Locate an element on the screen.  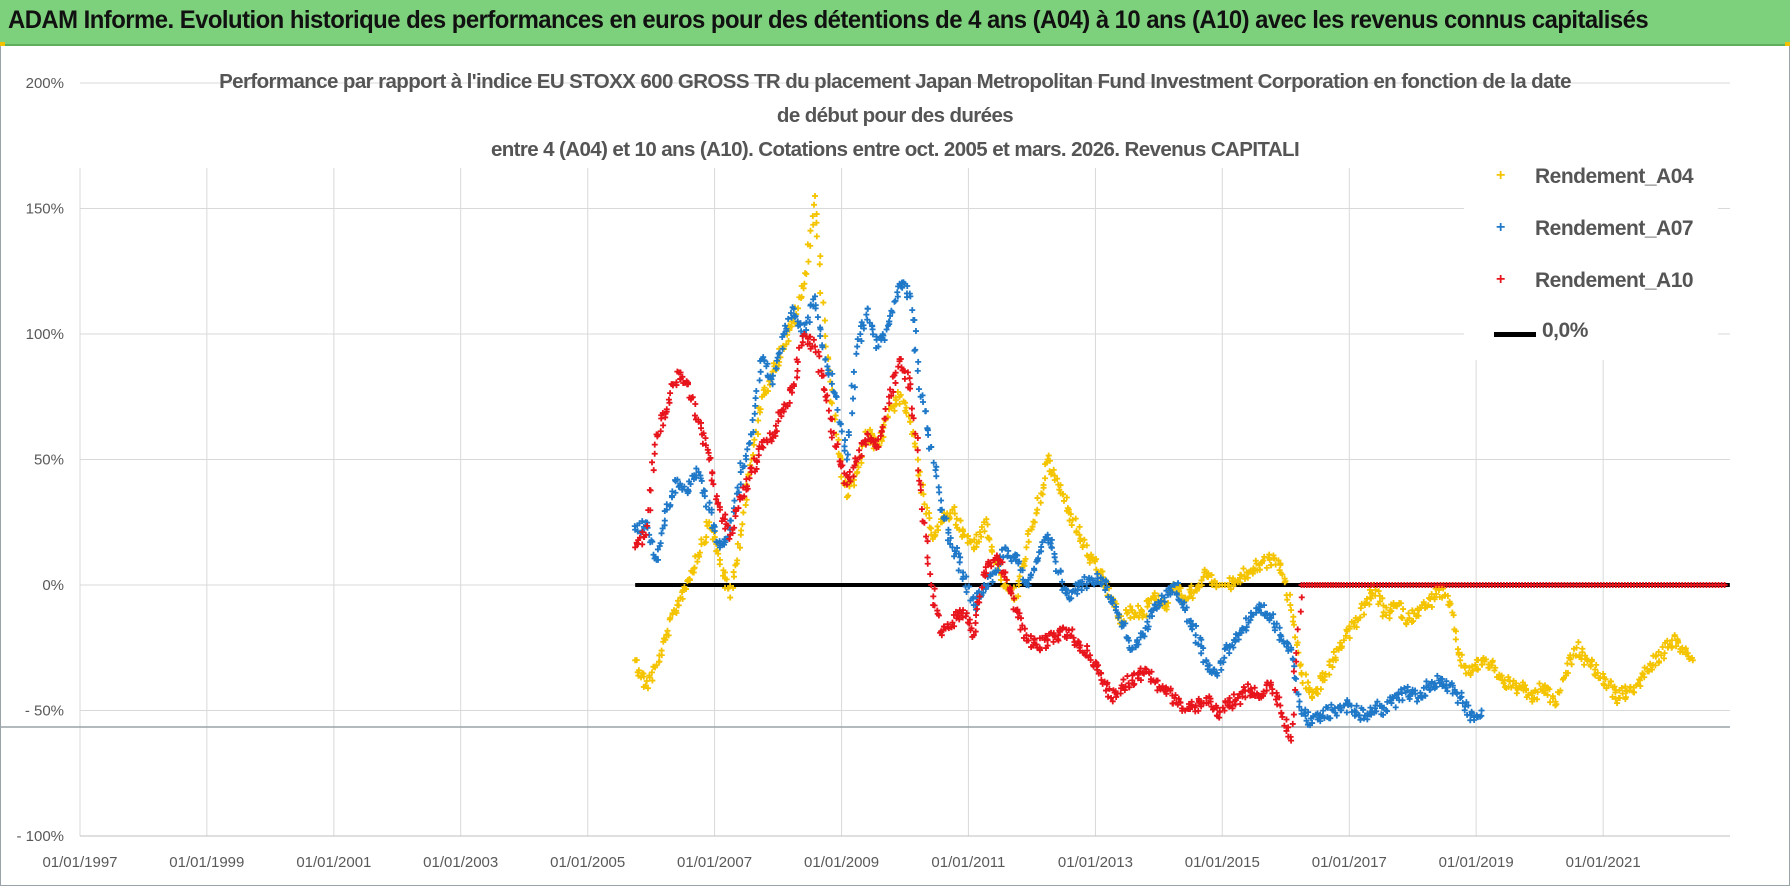
legend-item-a10: + Rendement_A10 is located at coordinates (1591, 285).